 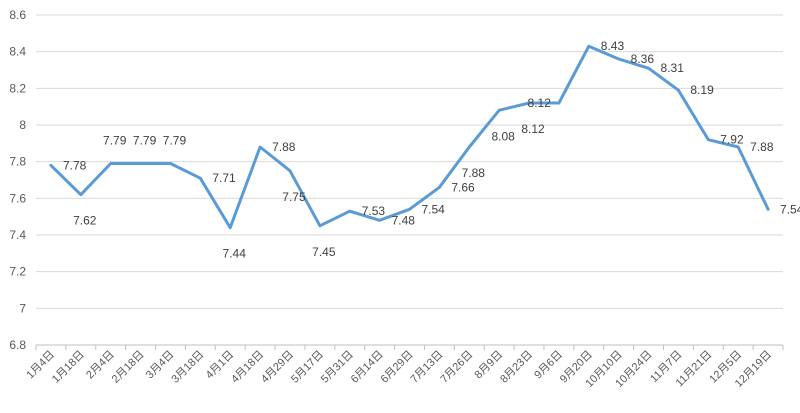 What do you see at coordinates (374, 211) in the screenshot?
I see `data-label: 7.53` at bounding box center [374, 211].